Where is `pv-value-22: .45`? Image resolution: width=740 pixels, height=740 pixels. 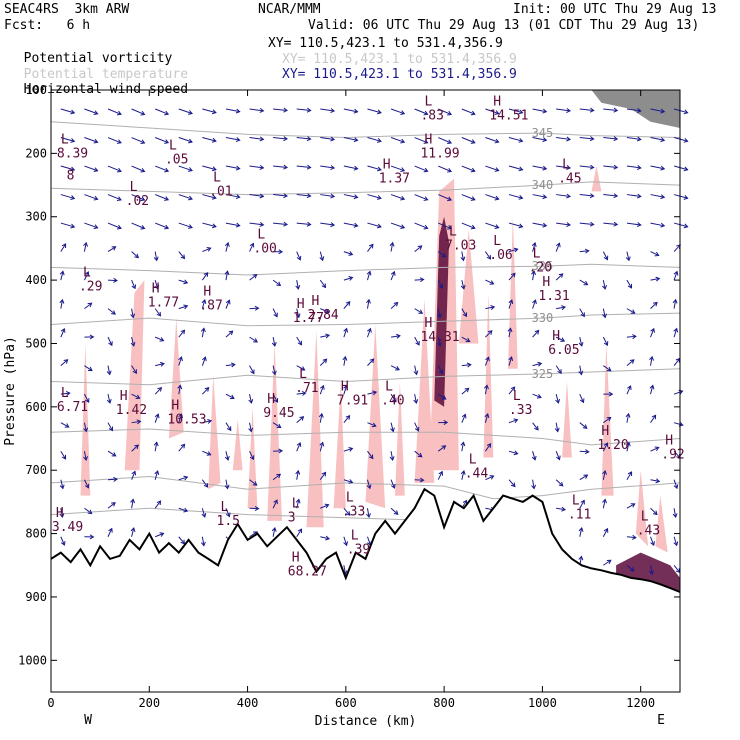
pv-value-22: .45 is located at coordinates (569, 179).